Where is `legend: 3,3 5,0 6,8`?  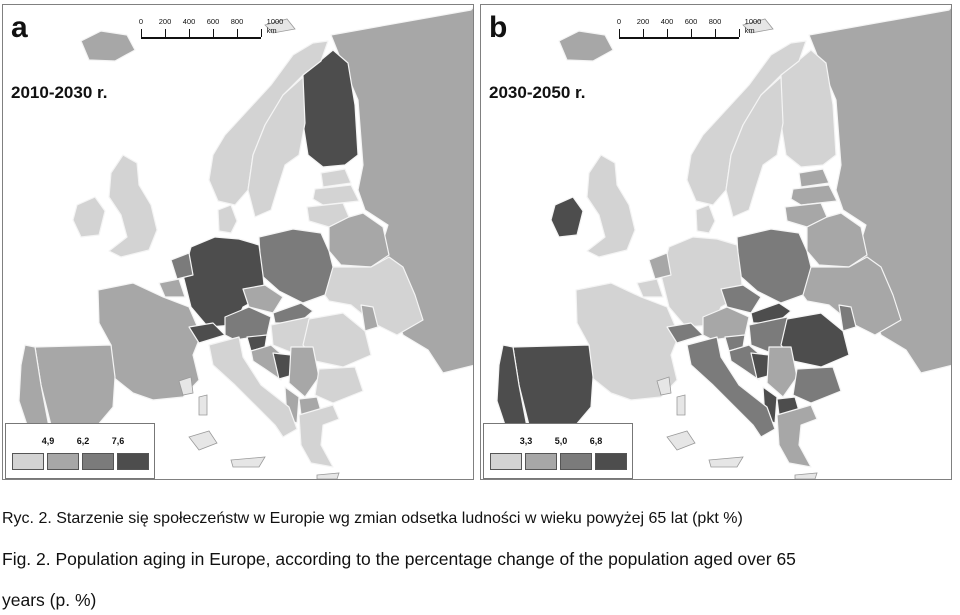 legend: 3,3 5,0 6,8 is located at coordinates (558, 451).